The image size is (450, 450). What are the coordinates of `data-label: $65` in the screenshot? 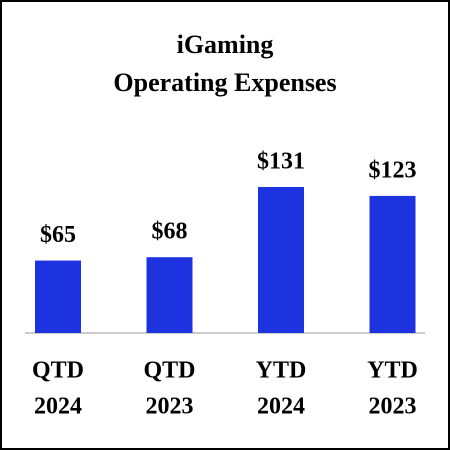 It's located at (58, 235).